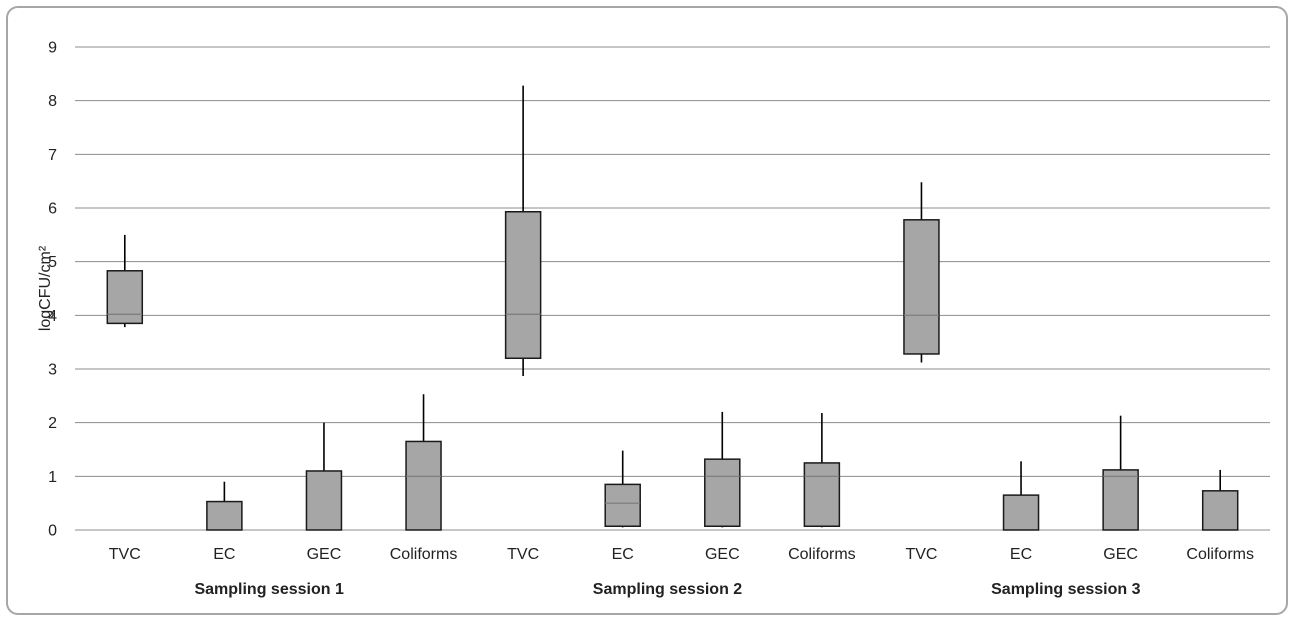 Image resolution: width=1296 pixels, height=623 pixels. Describe the element at coordinates (52, 370) in the screenshot. I see `y-tick-label: 3` at that location.